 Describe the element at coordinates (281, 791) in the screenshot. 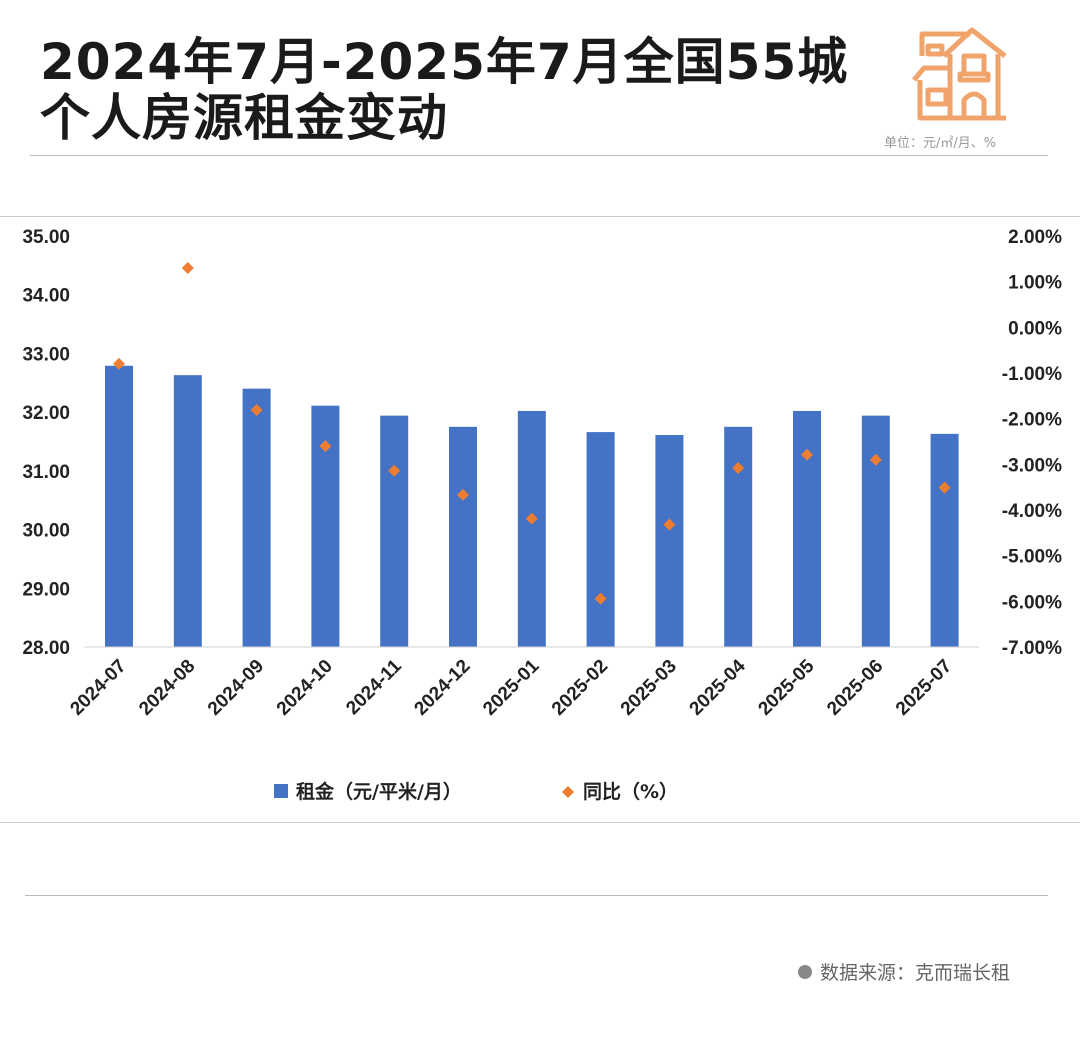

I see `legend-bar-swatch` at that location.